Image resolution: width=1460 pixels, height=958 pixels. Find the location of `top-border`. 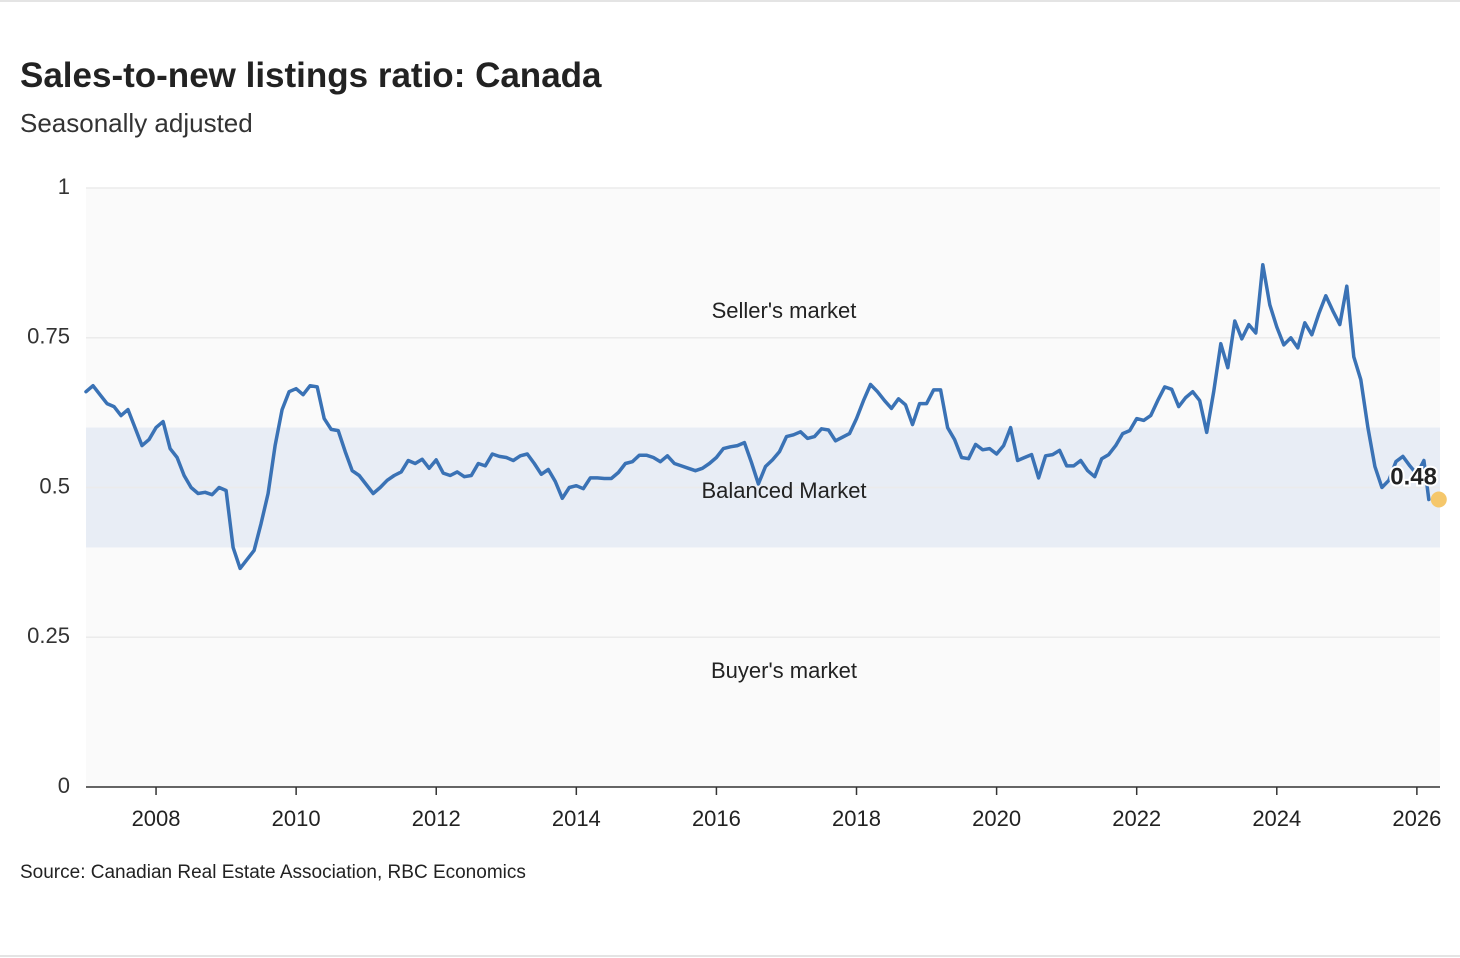

top-border is located at coordinates (730, 1).